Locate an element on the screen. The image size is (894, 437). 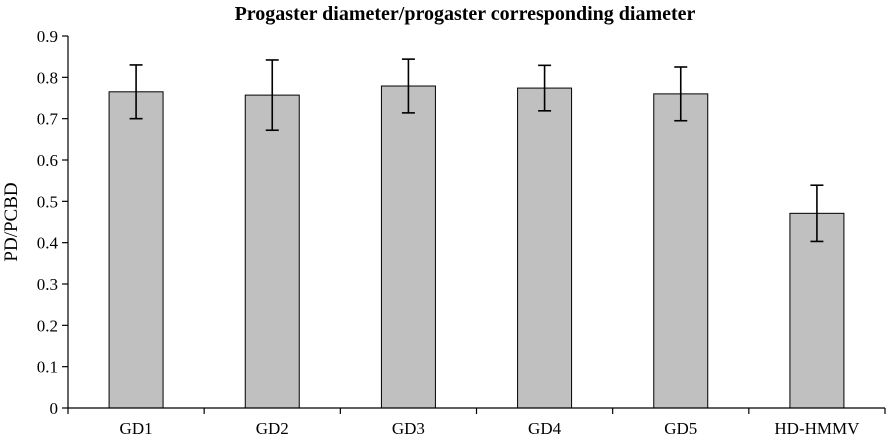
x-tick-label: GD3 is located at coordinates (408, 428).